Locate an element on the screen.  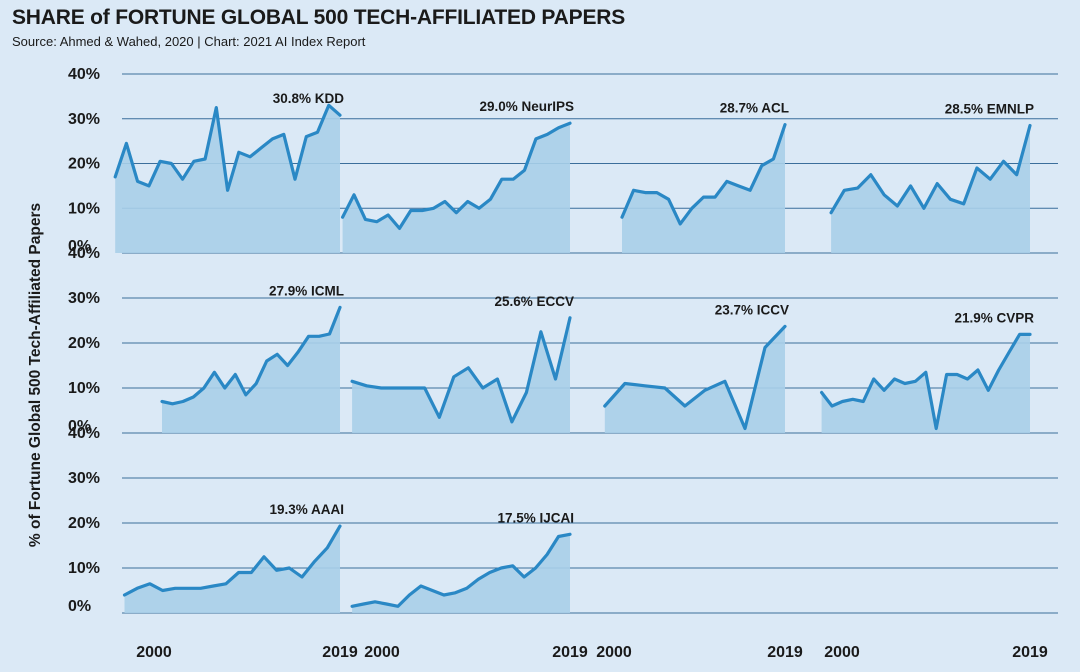
area-iccv is located at coordinates (694, 379).